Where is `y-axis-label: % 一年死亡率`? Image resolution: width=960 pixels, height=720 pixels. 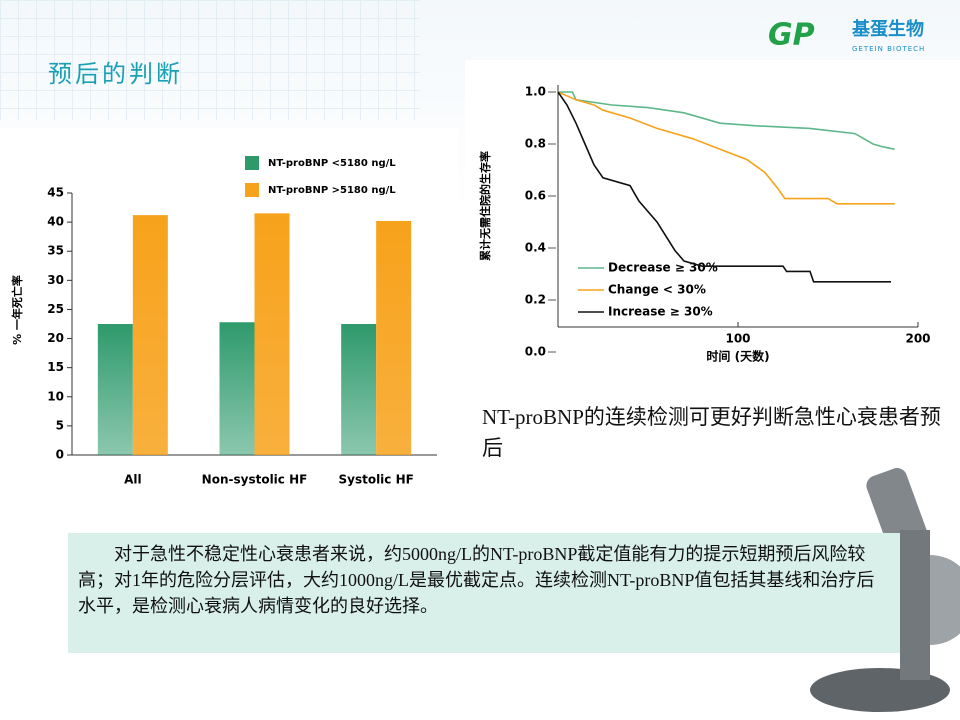 y-axis-label: % 一年死亡率 is located at coordinates (17, 310).